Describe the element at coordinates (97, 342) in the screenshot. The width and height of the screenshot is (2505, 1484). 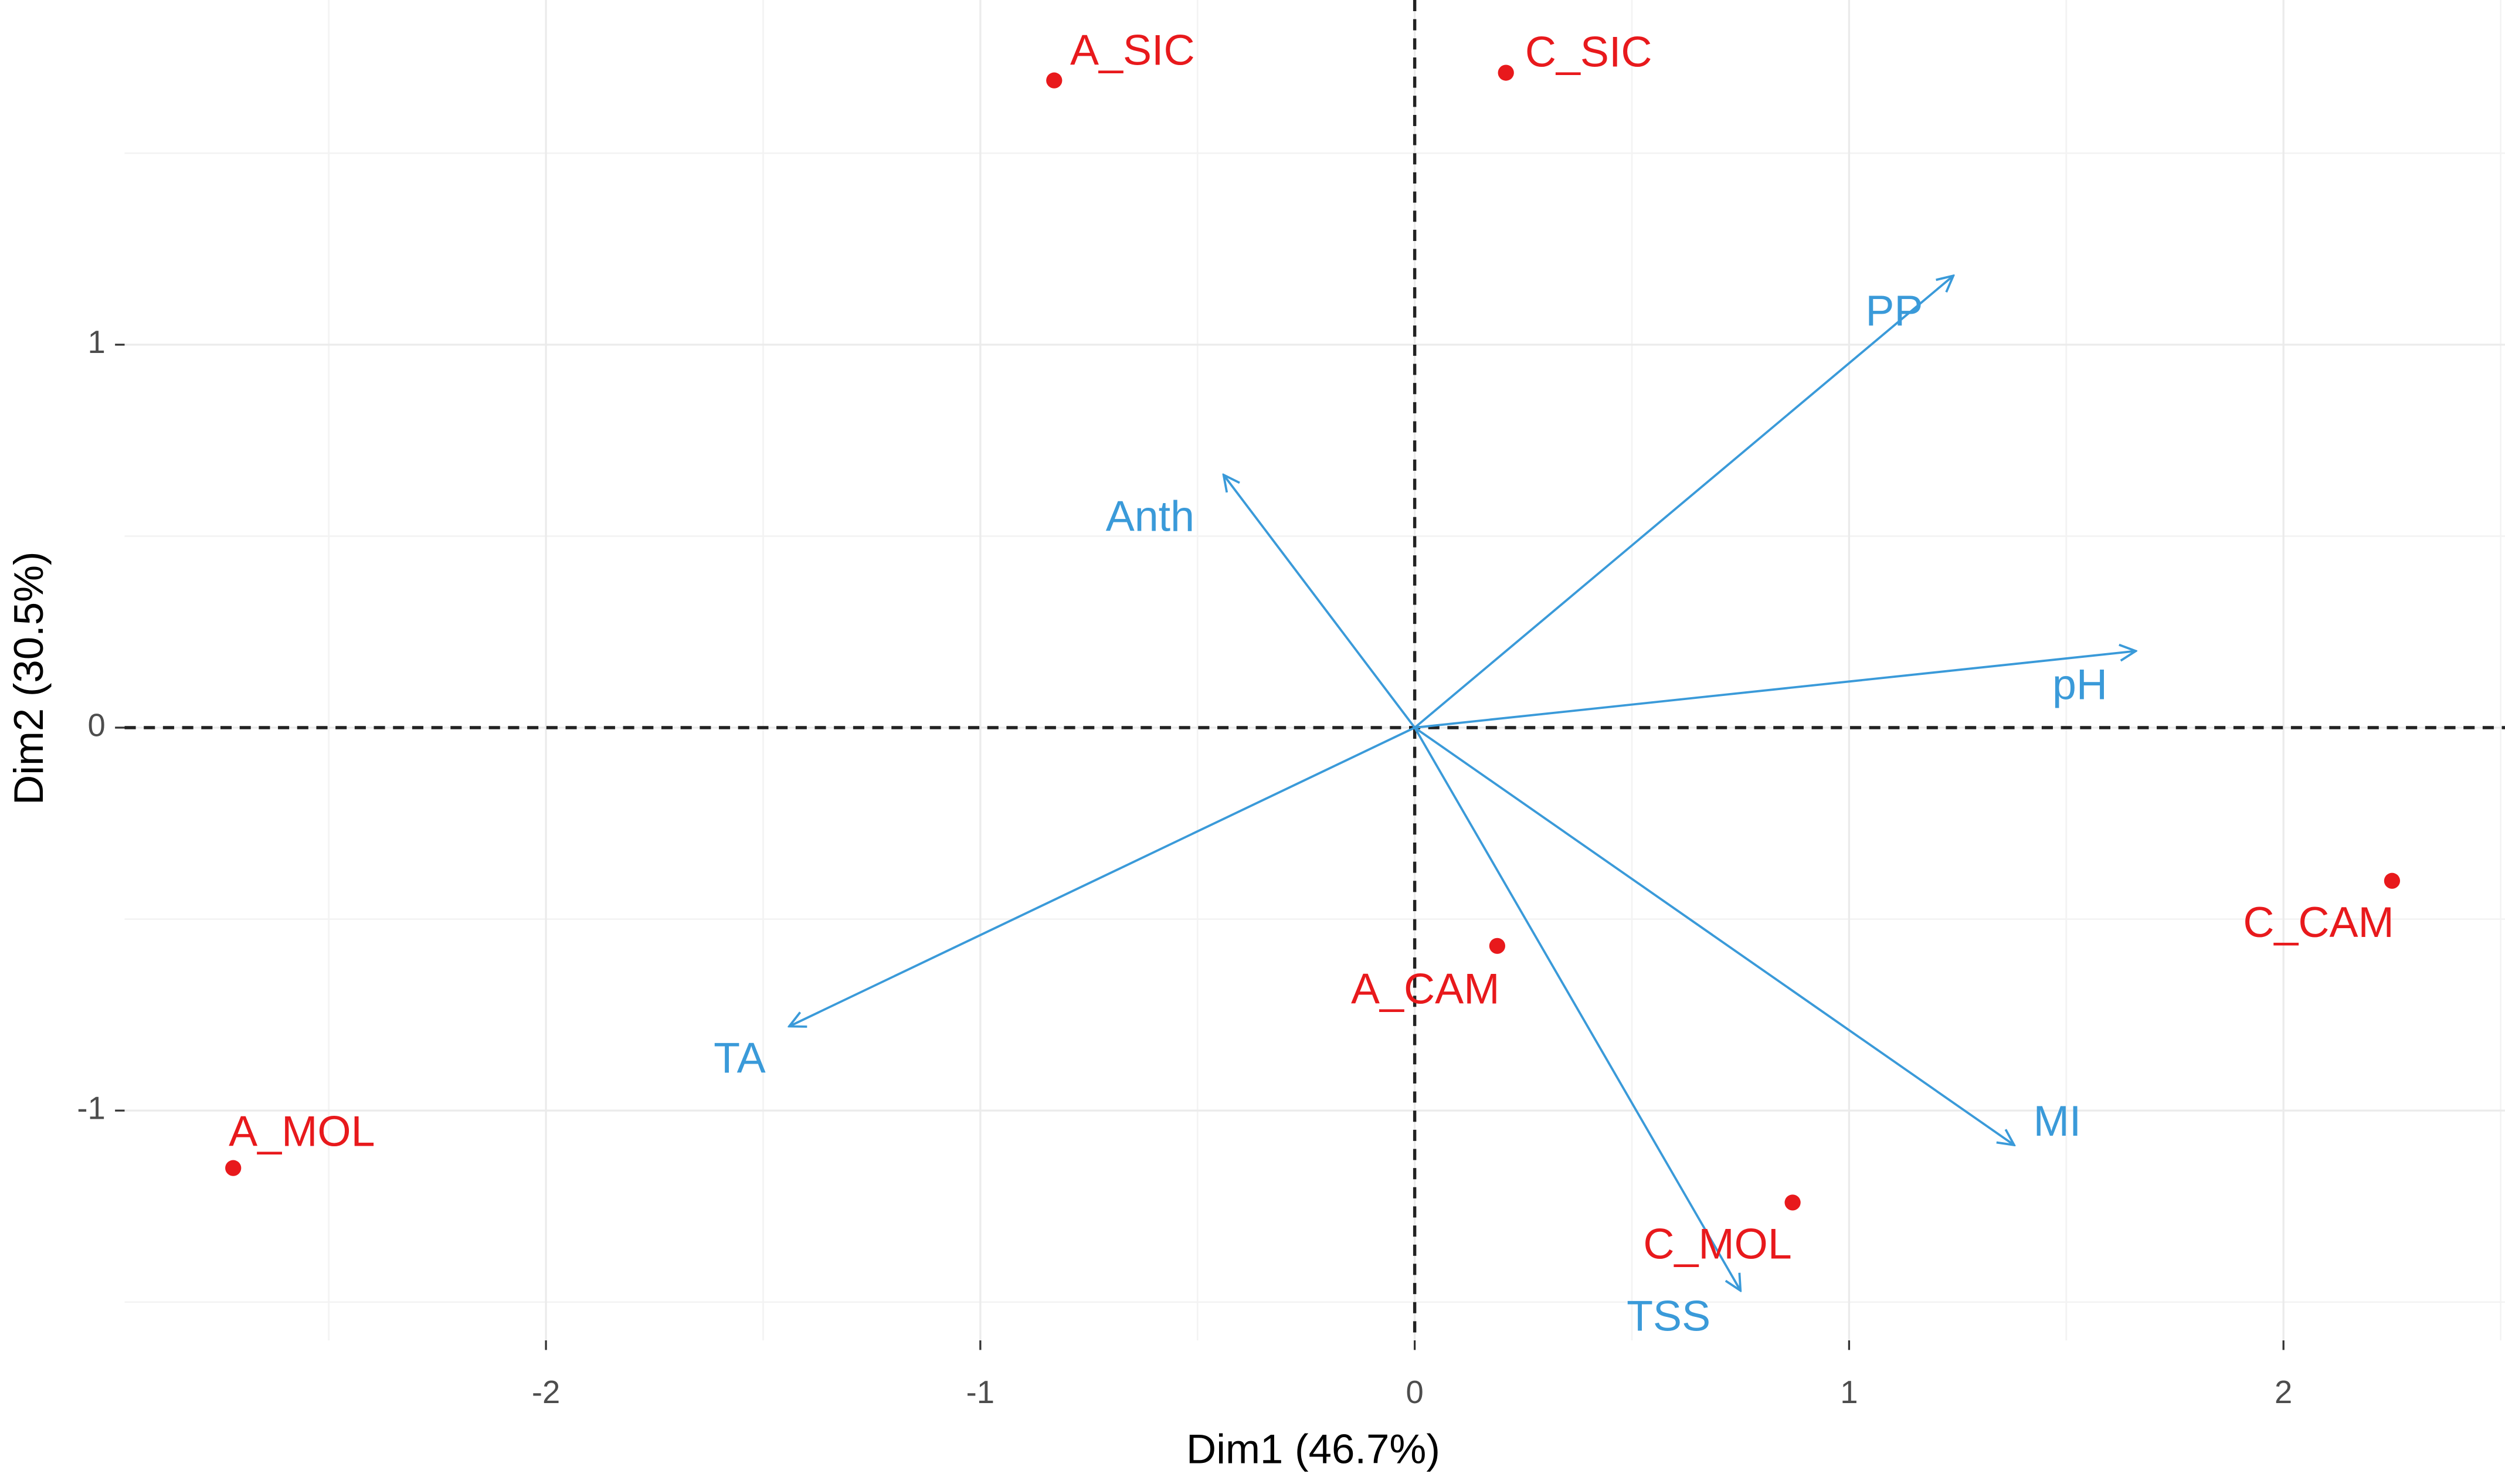
I see `y-tick-label: 1` at that location.